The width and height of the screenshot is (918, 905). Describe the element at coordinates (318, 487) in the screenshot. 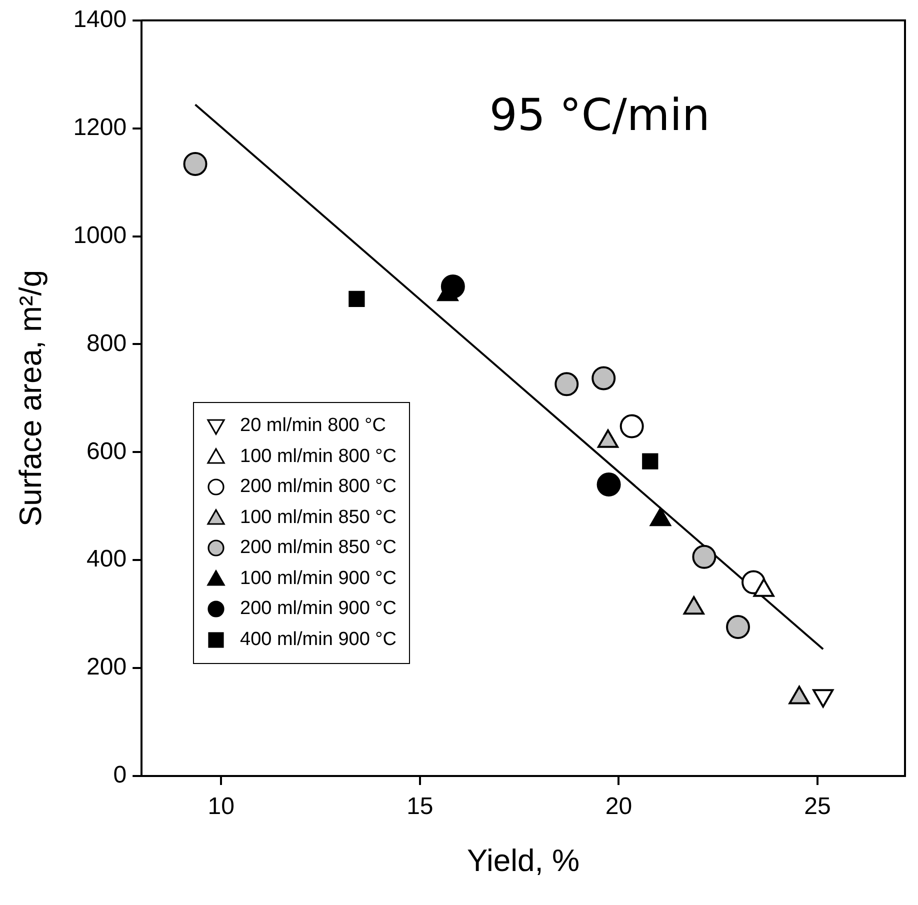

I see `legend-label: 200 ml/min 800 °C` at that location.